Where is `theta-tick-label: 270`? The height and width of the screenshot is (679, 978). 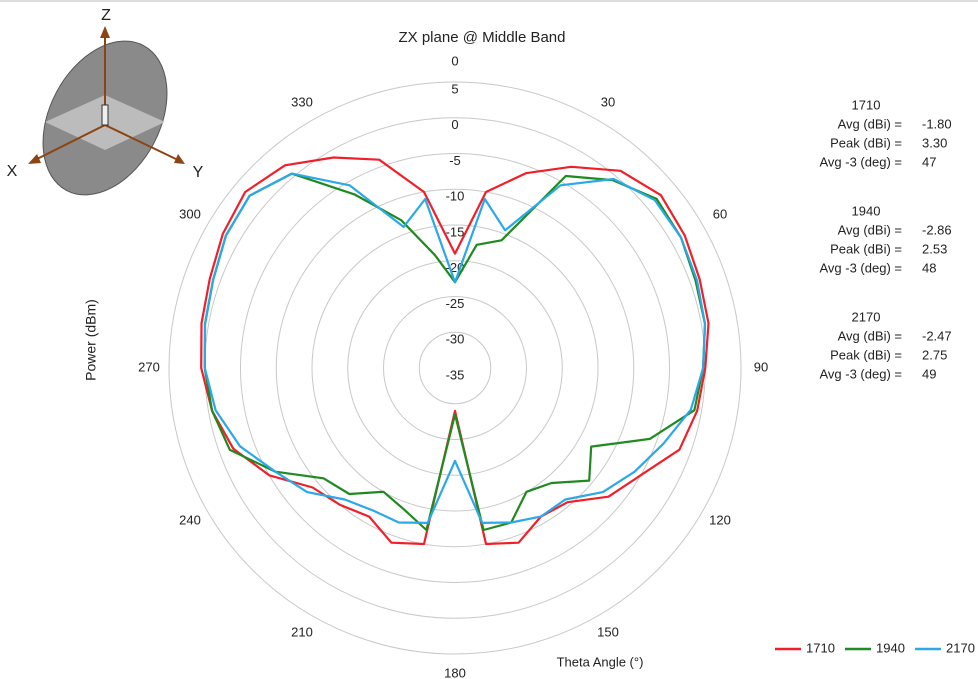
theta-tick-label: 270 is located at coordinates (149, 366).